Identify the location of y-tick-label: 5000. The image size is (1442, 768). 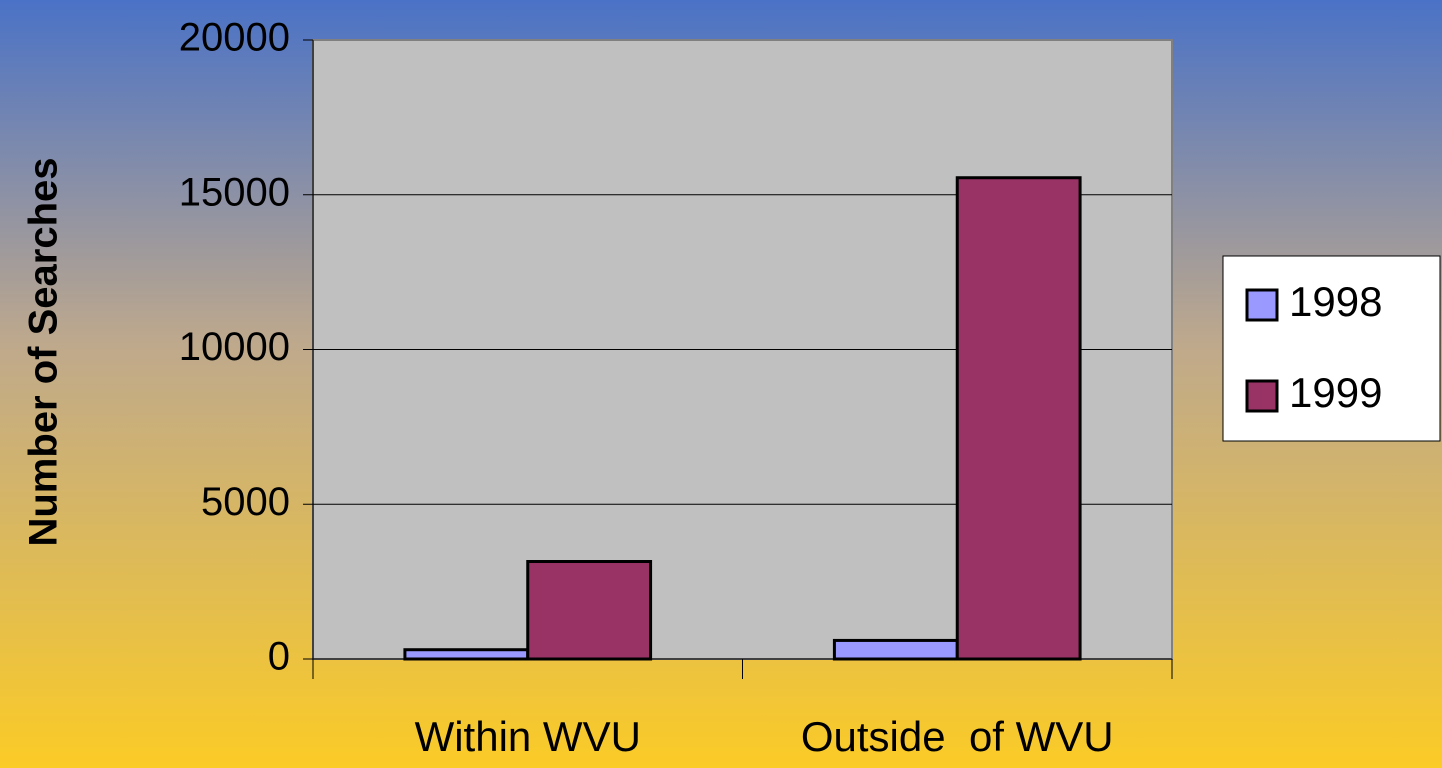
(245, 502).